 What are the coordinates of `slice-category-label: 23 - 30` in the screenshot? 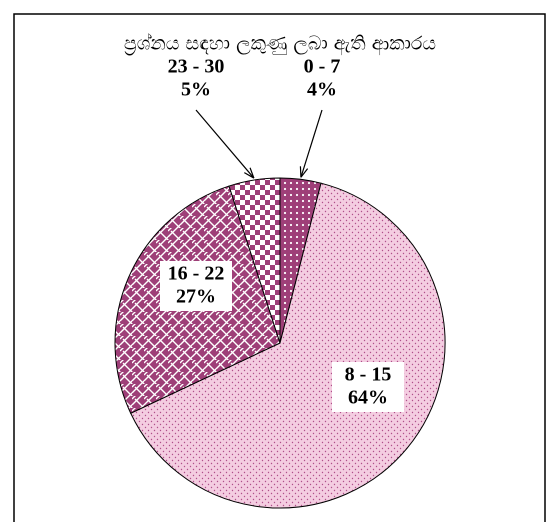 It's located at (196, 67).